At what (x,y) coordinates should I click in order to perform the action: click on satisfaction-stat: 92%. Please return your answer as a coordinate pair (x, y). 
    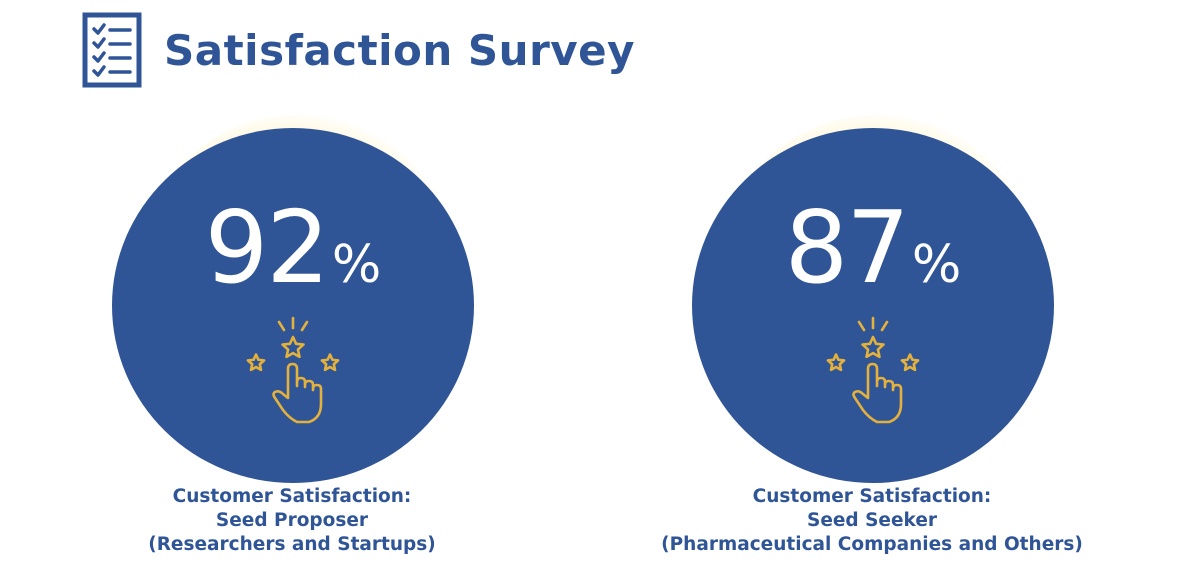
    Looking at the image, I should click on (293, 248).